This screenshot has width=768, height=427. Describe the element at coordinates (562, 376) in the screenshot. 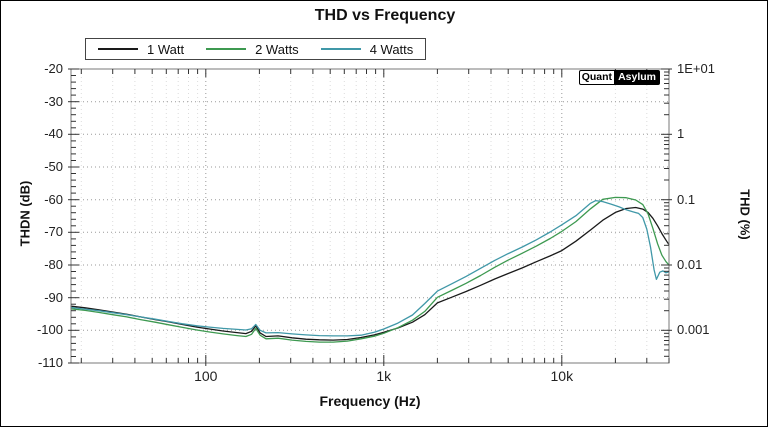

I see `bottom-axis-tick-label: 10k` at that location.